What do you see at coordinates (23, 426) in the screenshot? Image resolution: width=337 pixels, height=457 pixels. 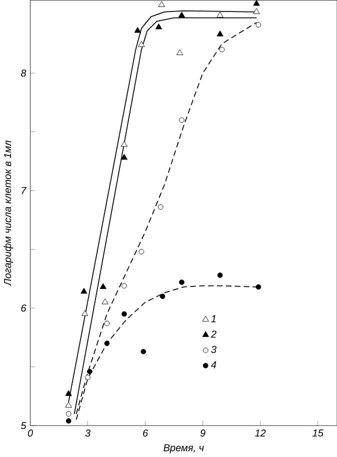 I see `y-tick-label: 5` at bounding box center [23, 426].